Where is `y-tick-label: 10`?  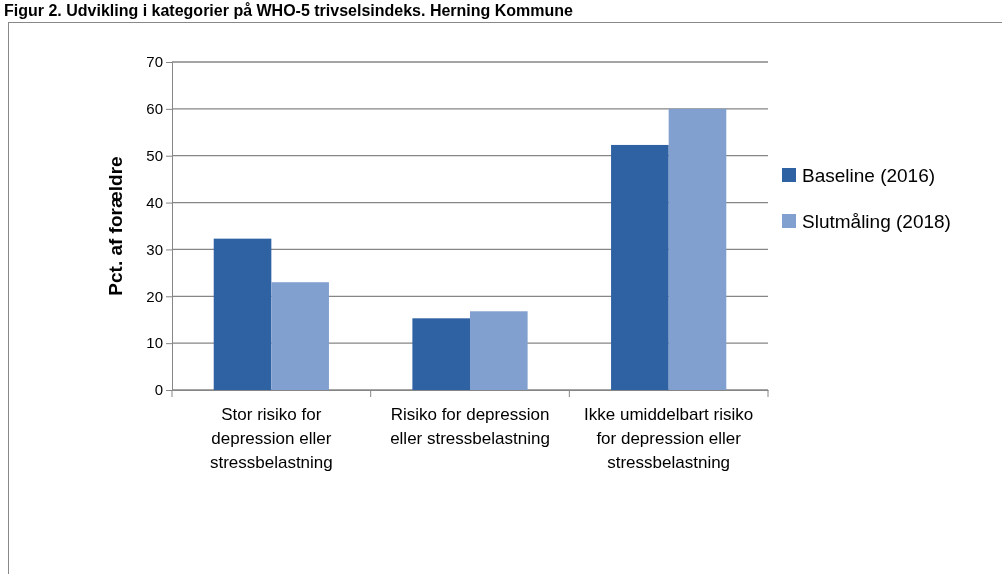
y-tick-label: 10 is located at coordinates (154, 343).